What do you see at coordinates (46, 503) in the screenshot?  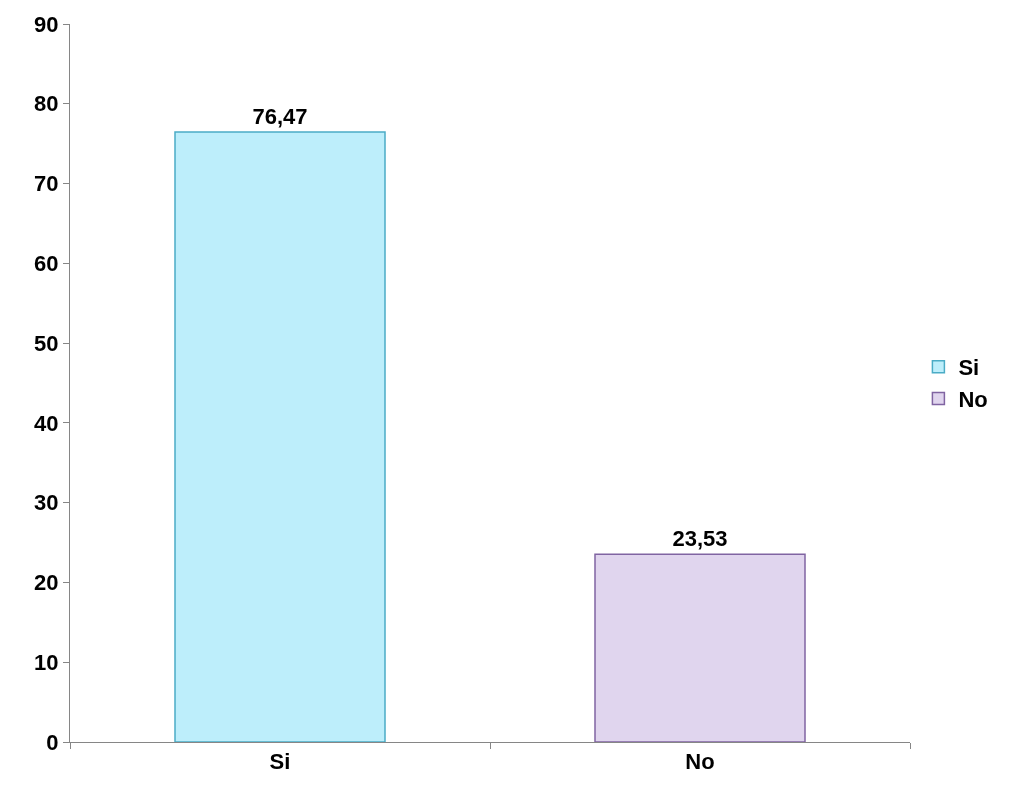 I see `y-tick-label: 30` at bounding box center [46, 503].